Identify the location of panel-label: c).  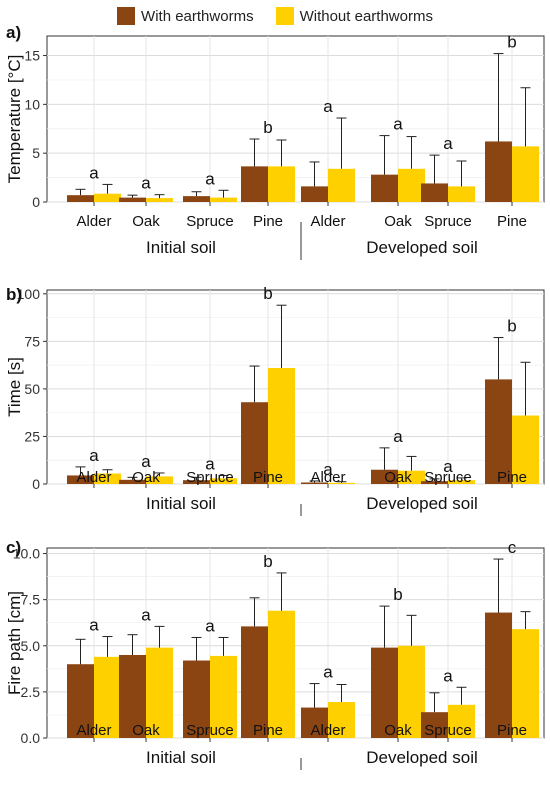
(13, 547).